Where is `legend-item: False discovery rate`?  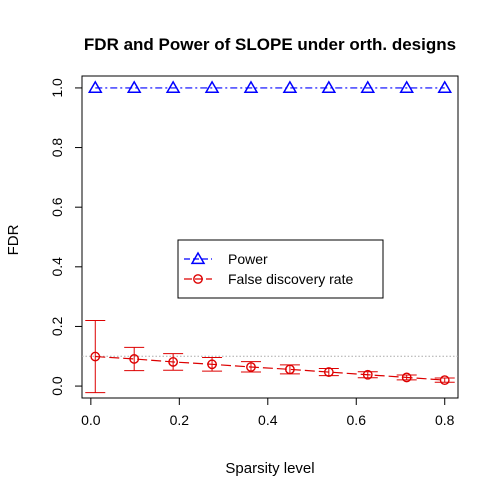
legend-item: False discovery rate is located at coordinates (268, 279).